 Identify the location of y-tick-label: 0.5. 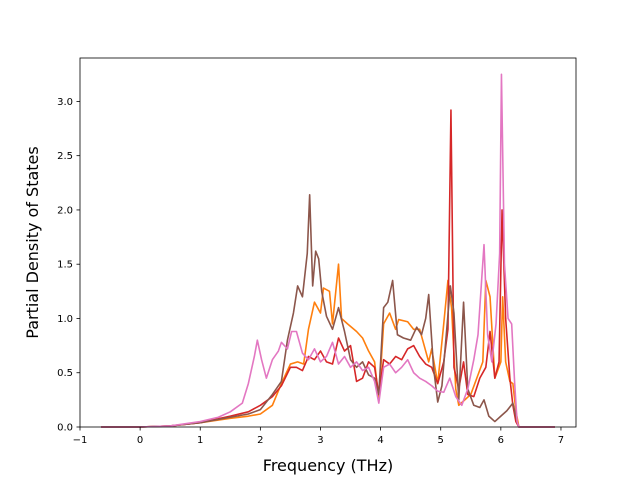
(65, 373).